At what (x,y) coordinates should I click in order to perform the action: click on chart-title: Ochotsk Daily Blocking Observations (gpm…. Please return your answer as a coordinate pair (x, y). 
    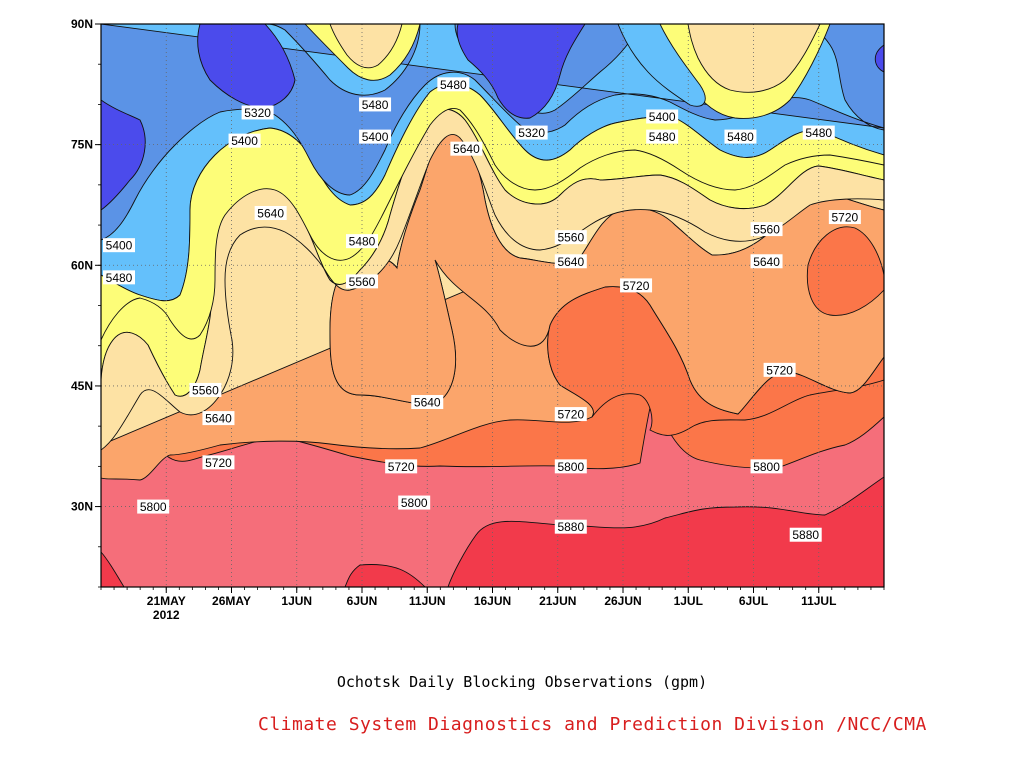
    Looking at the image, I should click on (522, 682).